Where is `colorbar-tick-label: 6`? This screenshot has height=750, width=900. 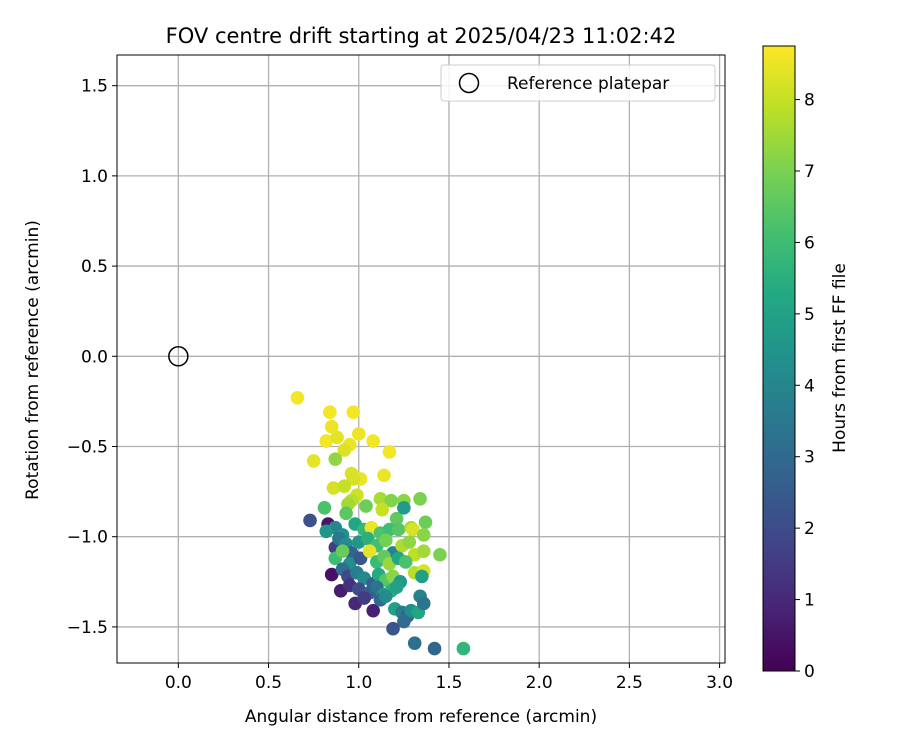 colorbar-tick-label: 6 is located at coordinates (809, 243).